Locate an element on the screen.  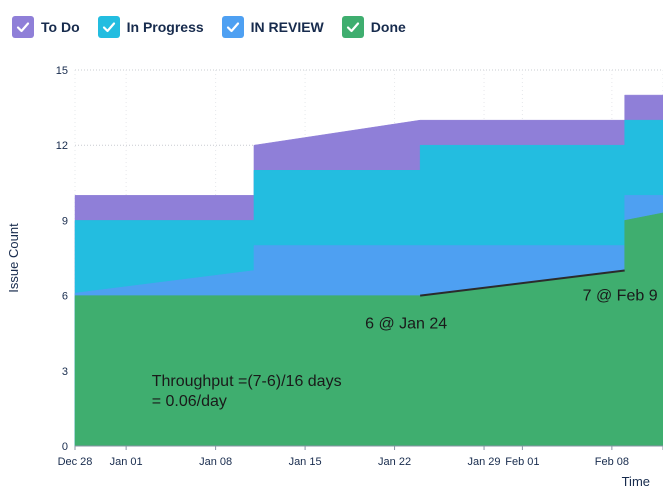
annotation-text: = 0.06/day is located at coordinates (189, 401).